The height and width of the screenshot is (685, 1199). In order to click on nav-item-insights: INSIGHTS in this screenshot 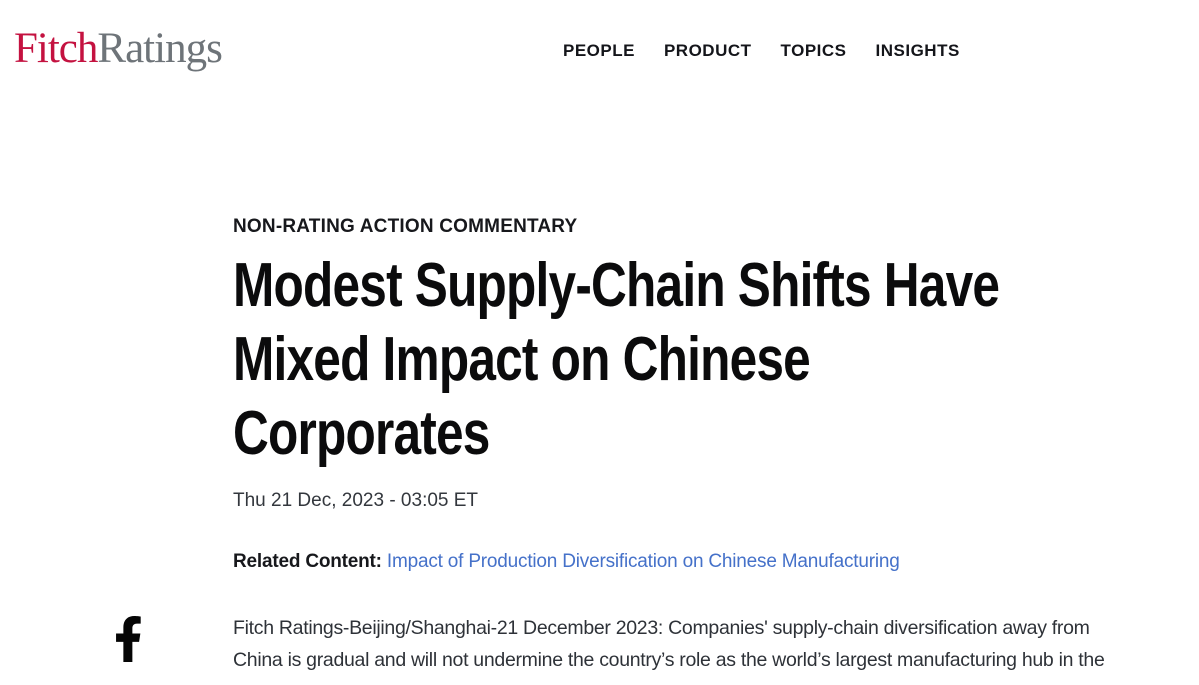, I will do `click(918, 51)`.